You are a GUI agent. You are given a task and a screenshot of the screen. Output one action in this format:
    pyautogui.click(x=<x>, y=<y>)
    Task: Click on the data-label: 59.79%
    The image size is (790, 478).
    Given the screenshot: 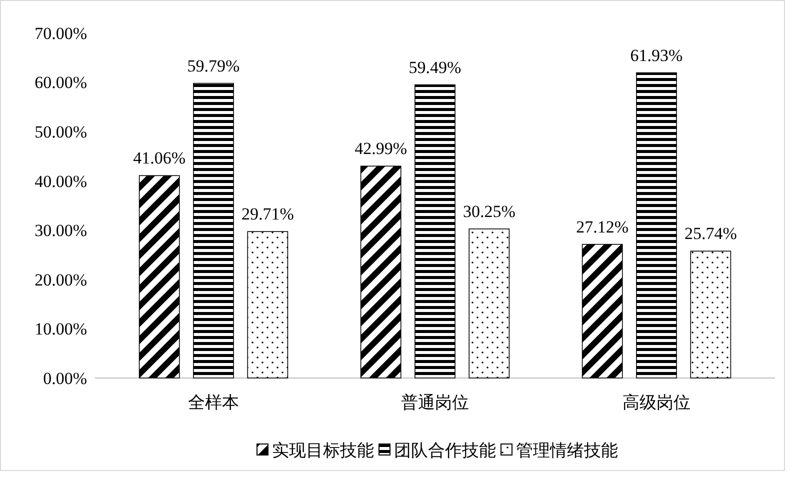 What is the action you would take?
    pyautogui.click(x=213, y=66)
    